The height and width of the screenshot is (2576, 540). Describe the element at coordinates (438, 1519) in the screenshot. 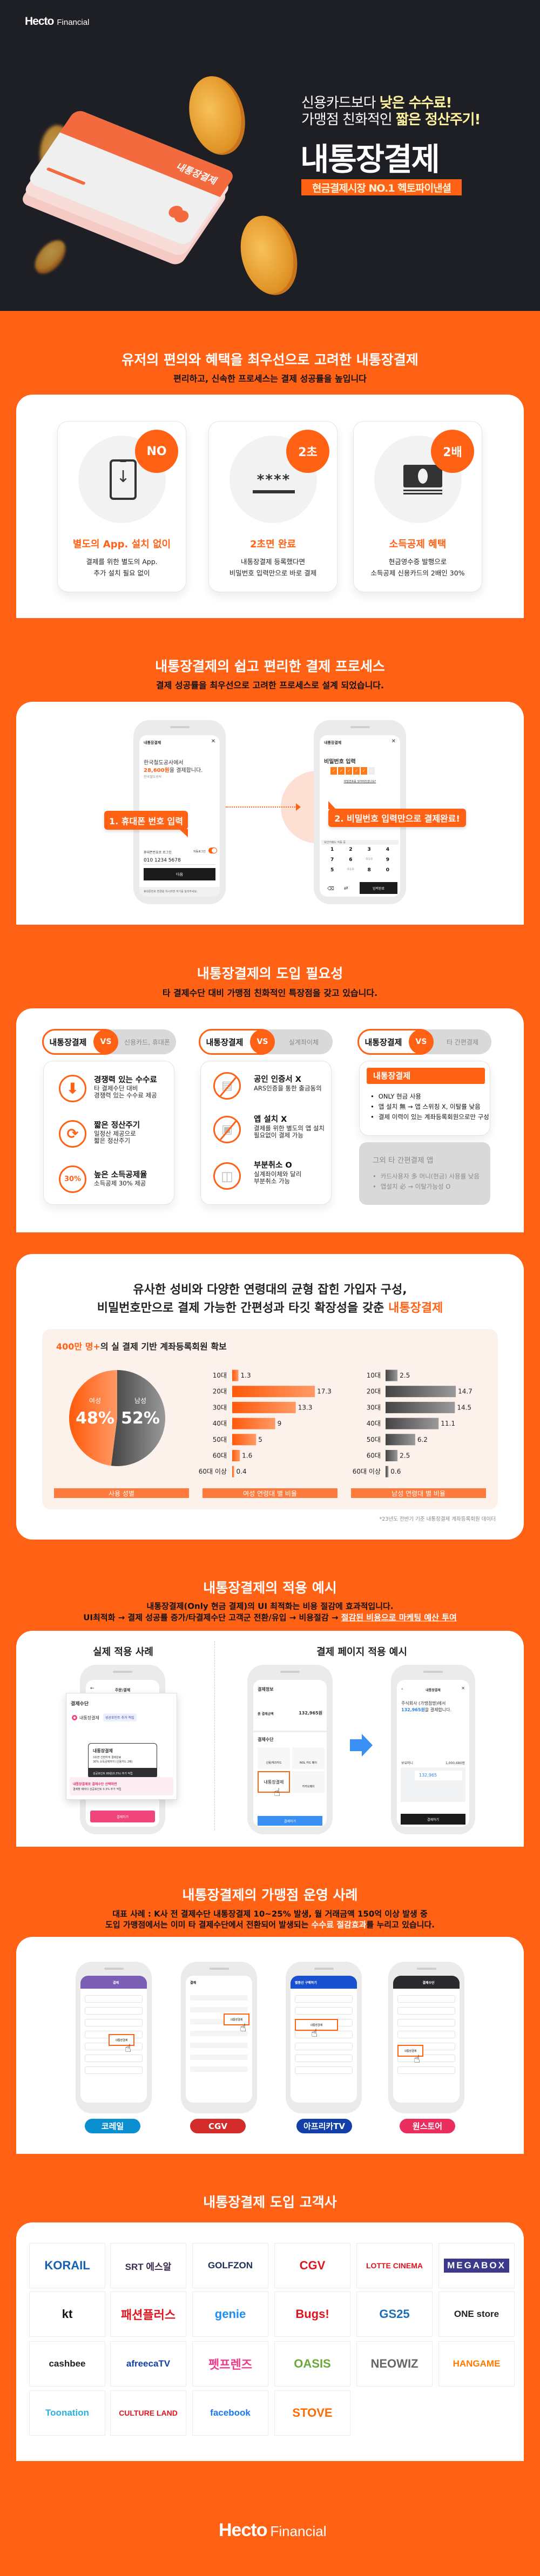

I see `footnote: *23년도 전반기 기준 내통장결제 계좌등록회원 데이터` at that location.